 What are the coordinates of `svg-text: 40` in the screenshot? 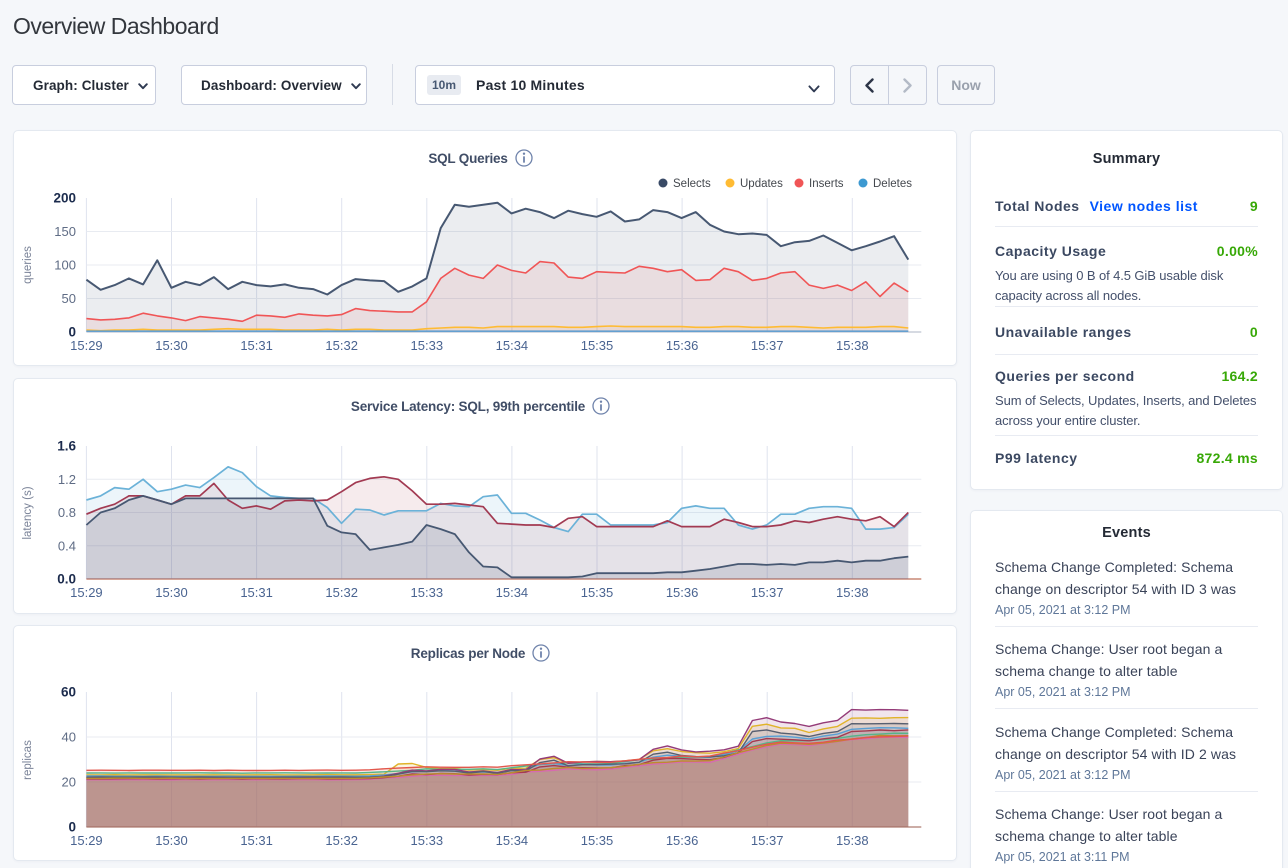 It's located at (69, 737).